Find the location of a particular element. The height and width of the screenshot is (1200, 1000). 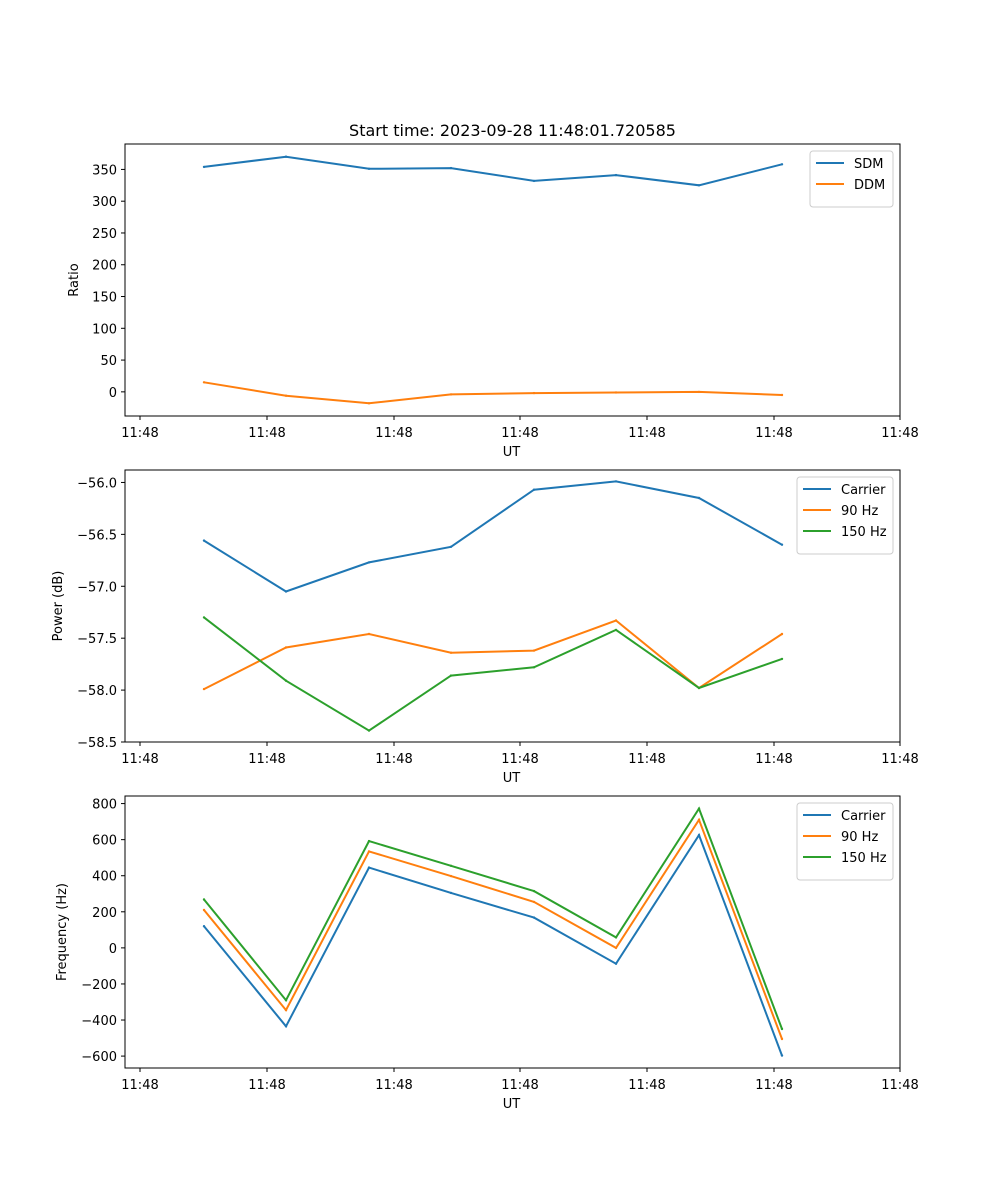

y-tick-label: 100 is located at coordinates (104, 329).